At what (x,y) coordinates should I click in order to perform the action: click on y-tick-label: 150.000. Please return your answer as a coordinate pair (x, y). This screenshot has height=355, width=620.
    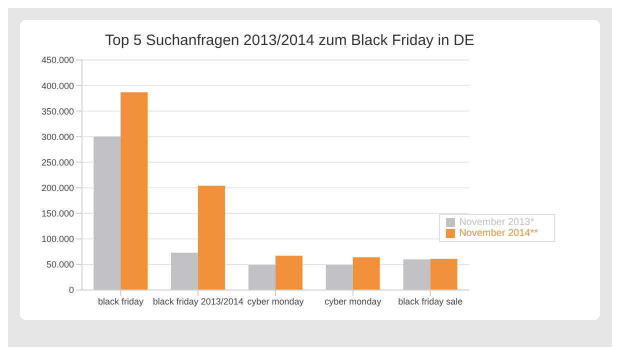
    Looking at the image, I should click on (57, 213).